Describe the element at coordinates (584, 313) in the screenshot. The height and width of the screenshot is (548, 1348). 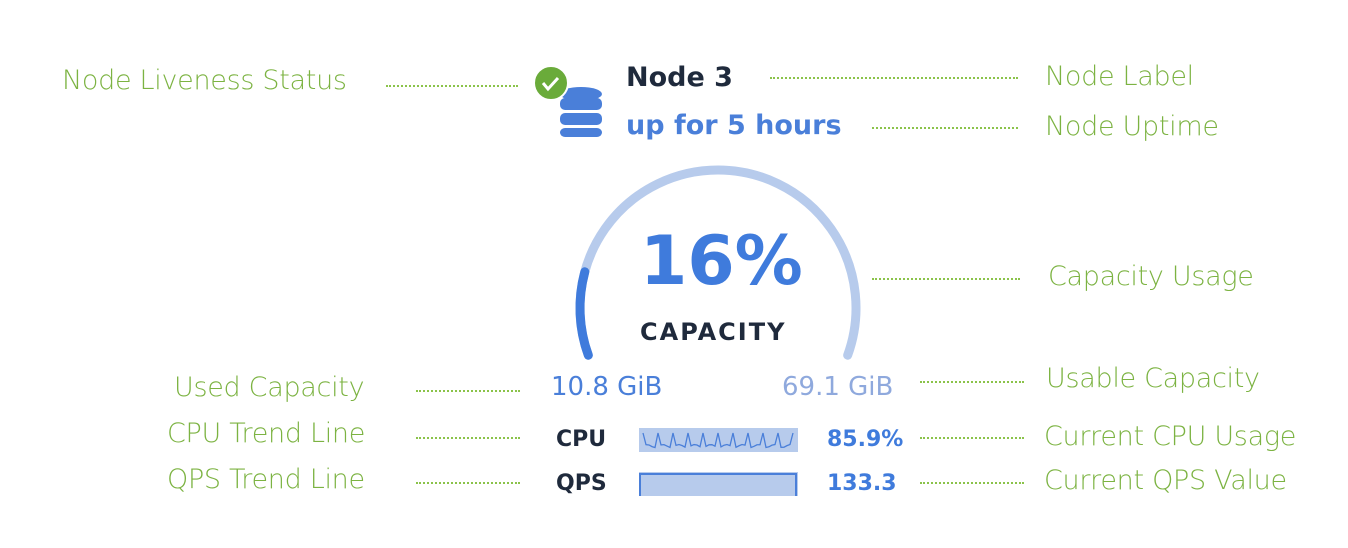
I see `gauge-fill` at that location.